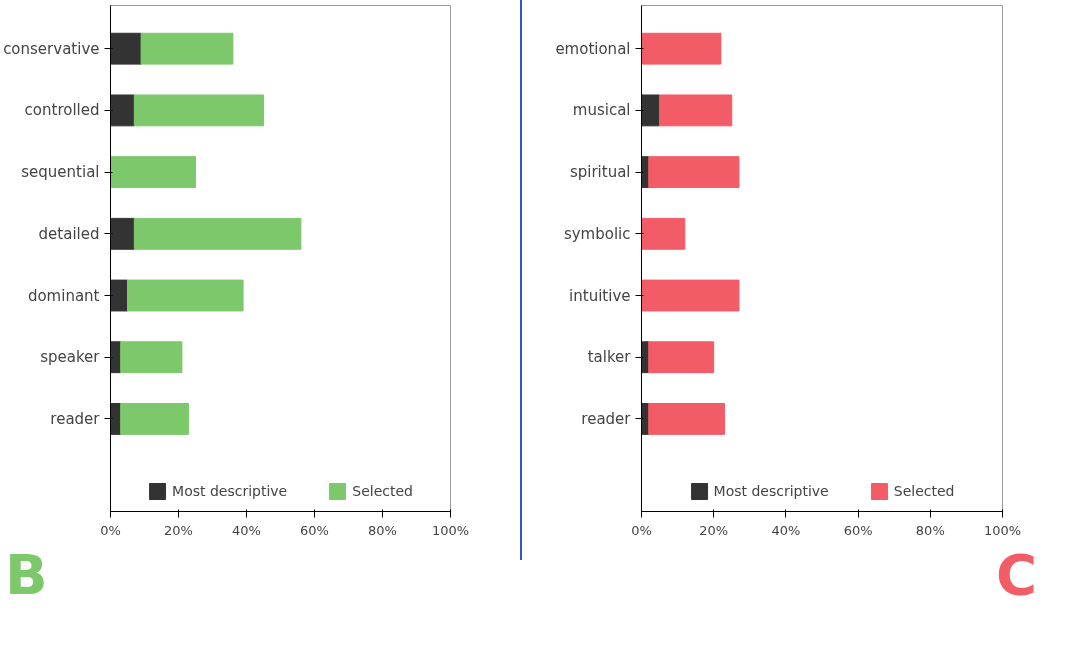 The width and height of the screenshot is (1090, 668). Describe the element at coordinates (69, 233) in the screenshot. I see `y-tick-label: detailed` at that location.